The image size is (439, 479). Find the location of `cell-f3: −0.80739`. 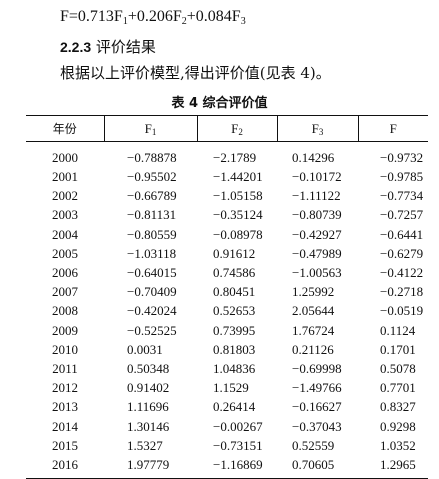

cell-f3: −0.80739 is located at coordinates (317, 215).